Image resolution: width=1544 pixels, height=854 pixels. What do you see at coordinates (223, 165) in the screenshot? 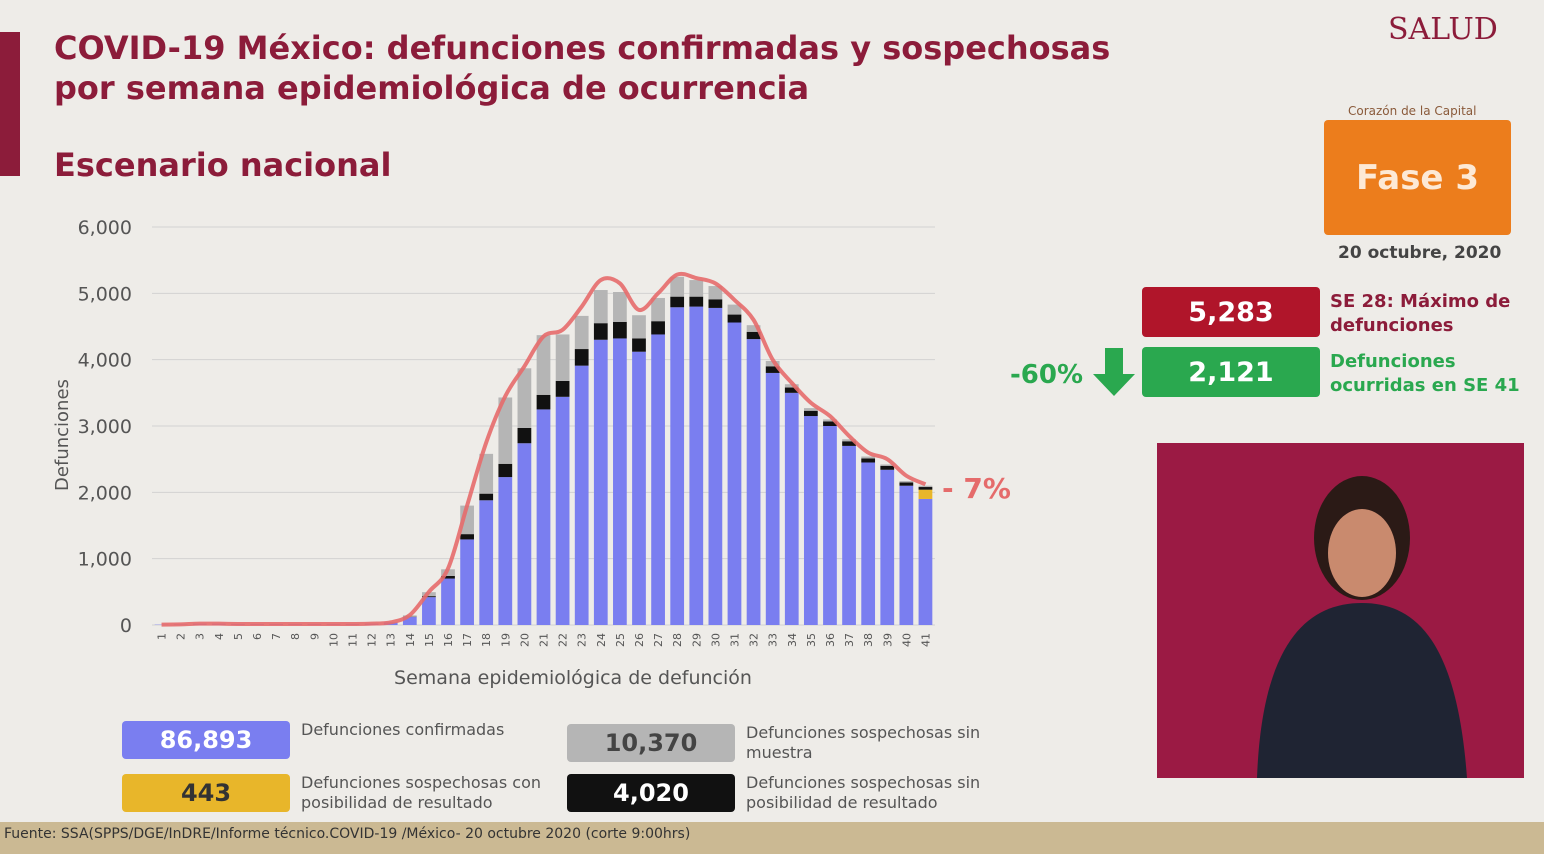
I see `subtitle: Escenario nacional` at bounding box center [223, 165].